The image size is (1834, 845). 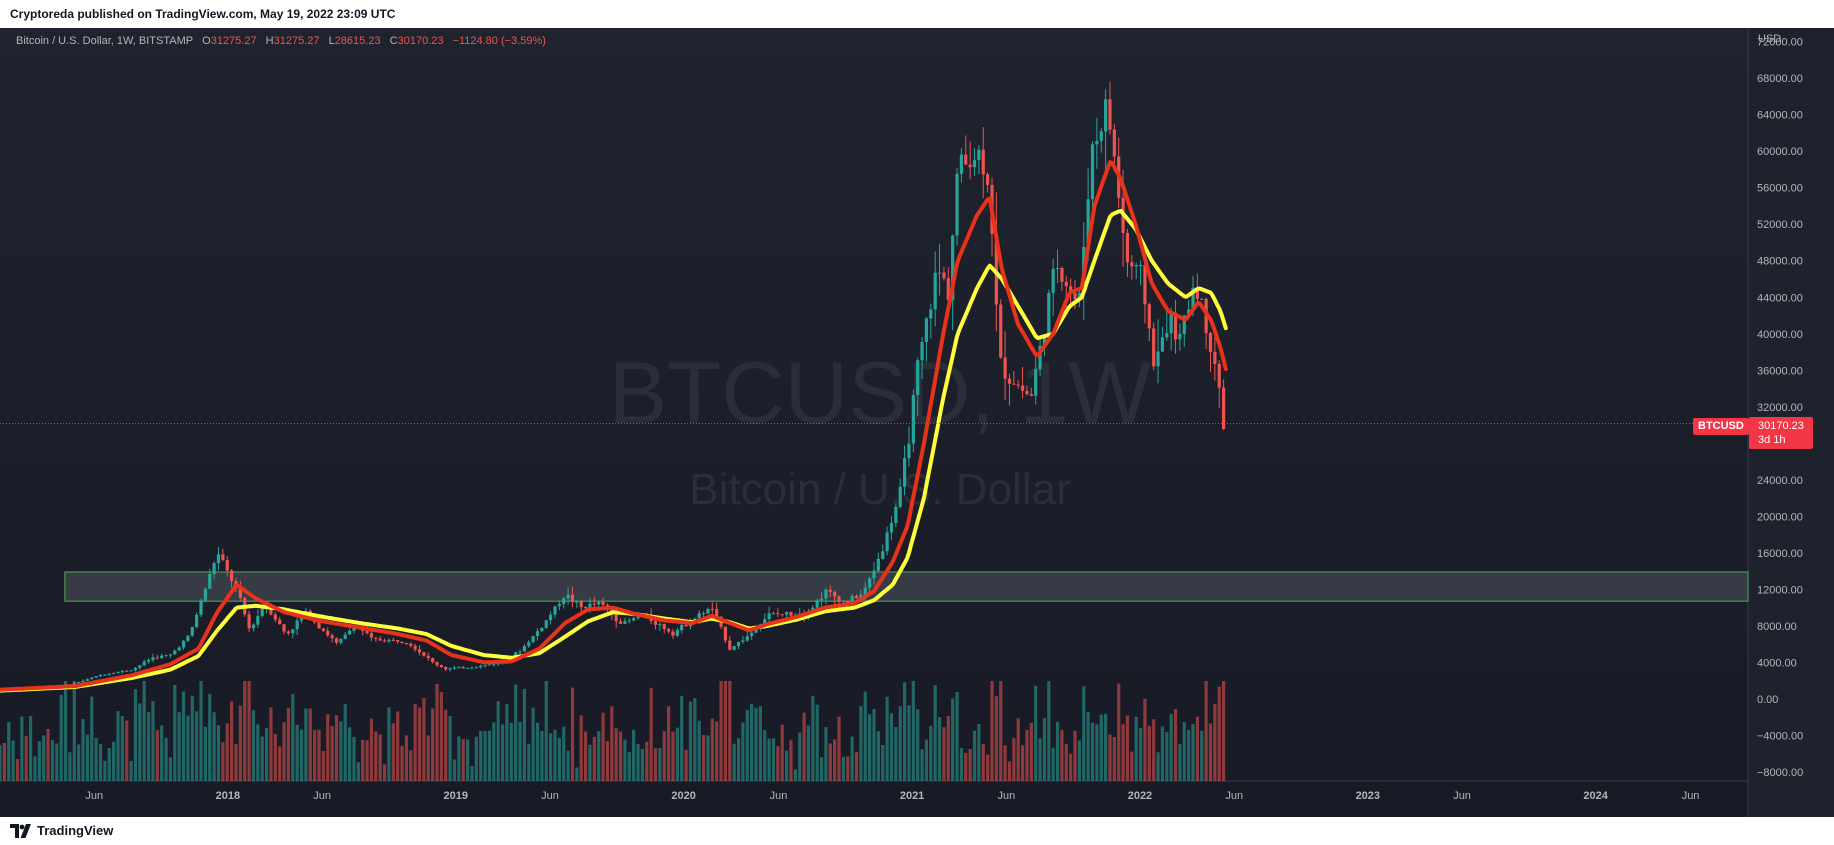 I want to click on support-zone, so click(x=906, y=586).